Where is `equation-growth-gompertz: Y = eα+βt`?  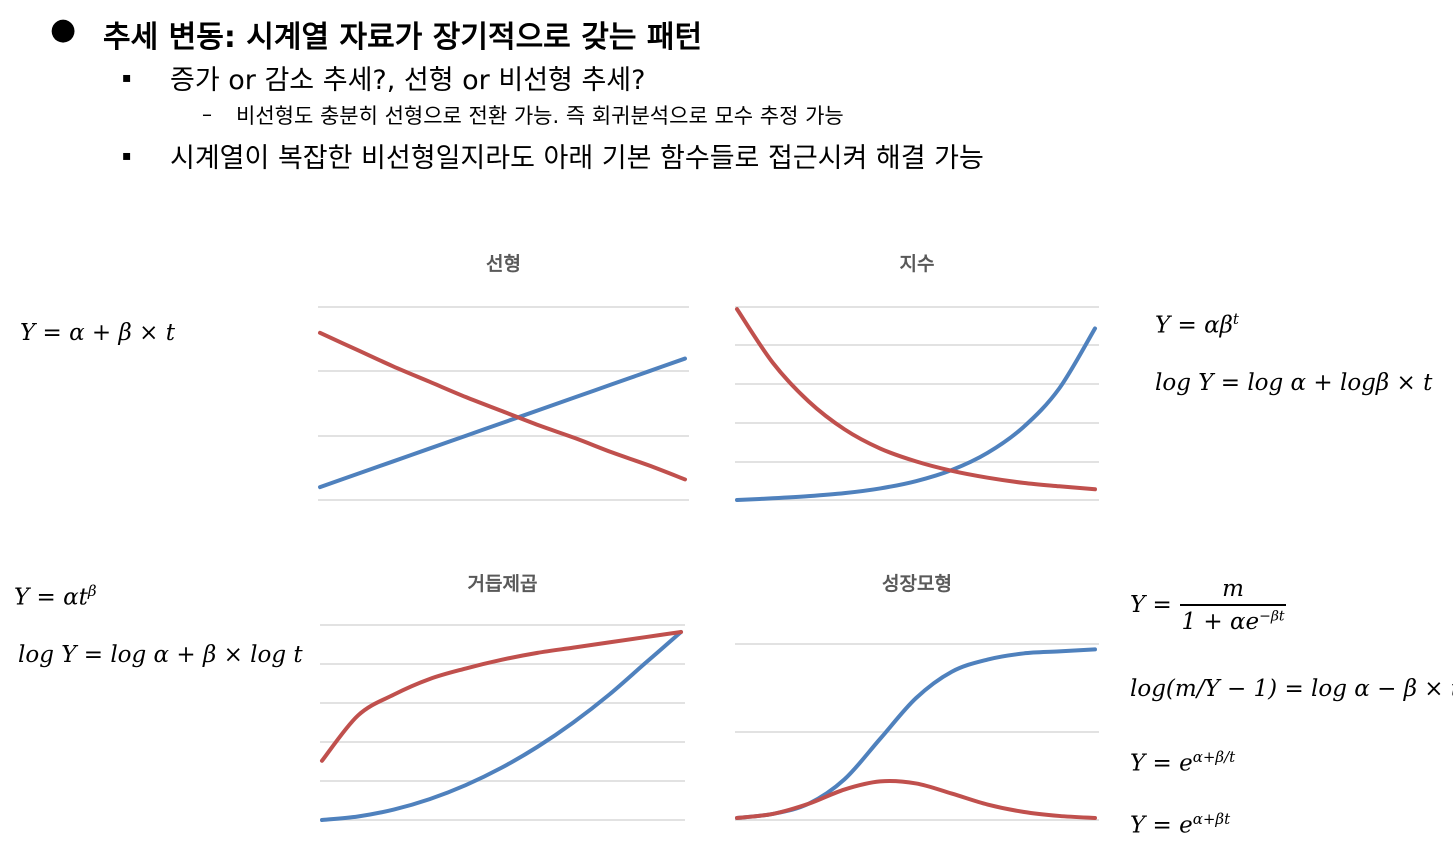 equation-growth-gompertz: Y = eα+βt is located at coordinates (1180, 824).